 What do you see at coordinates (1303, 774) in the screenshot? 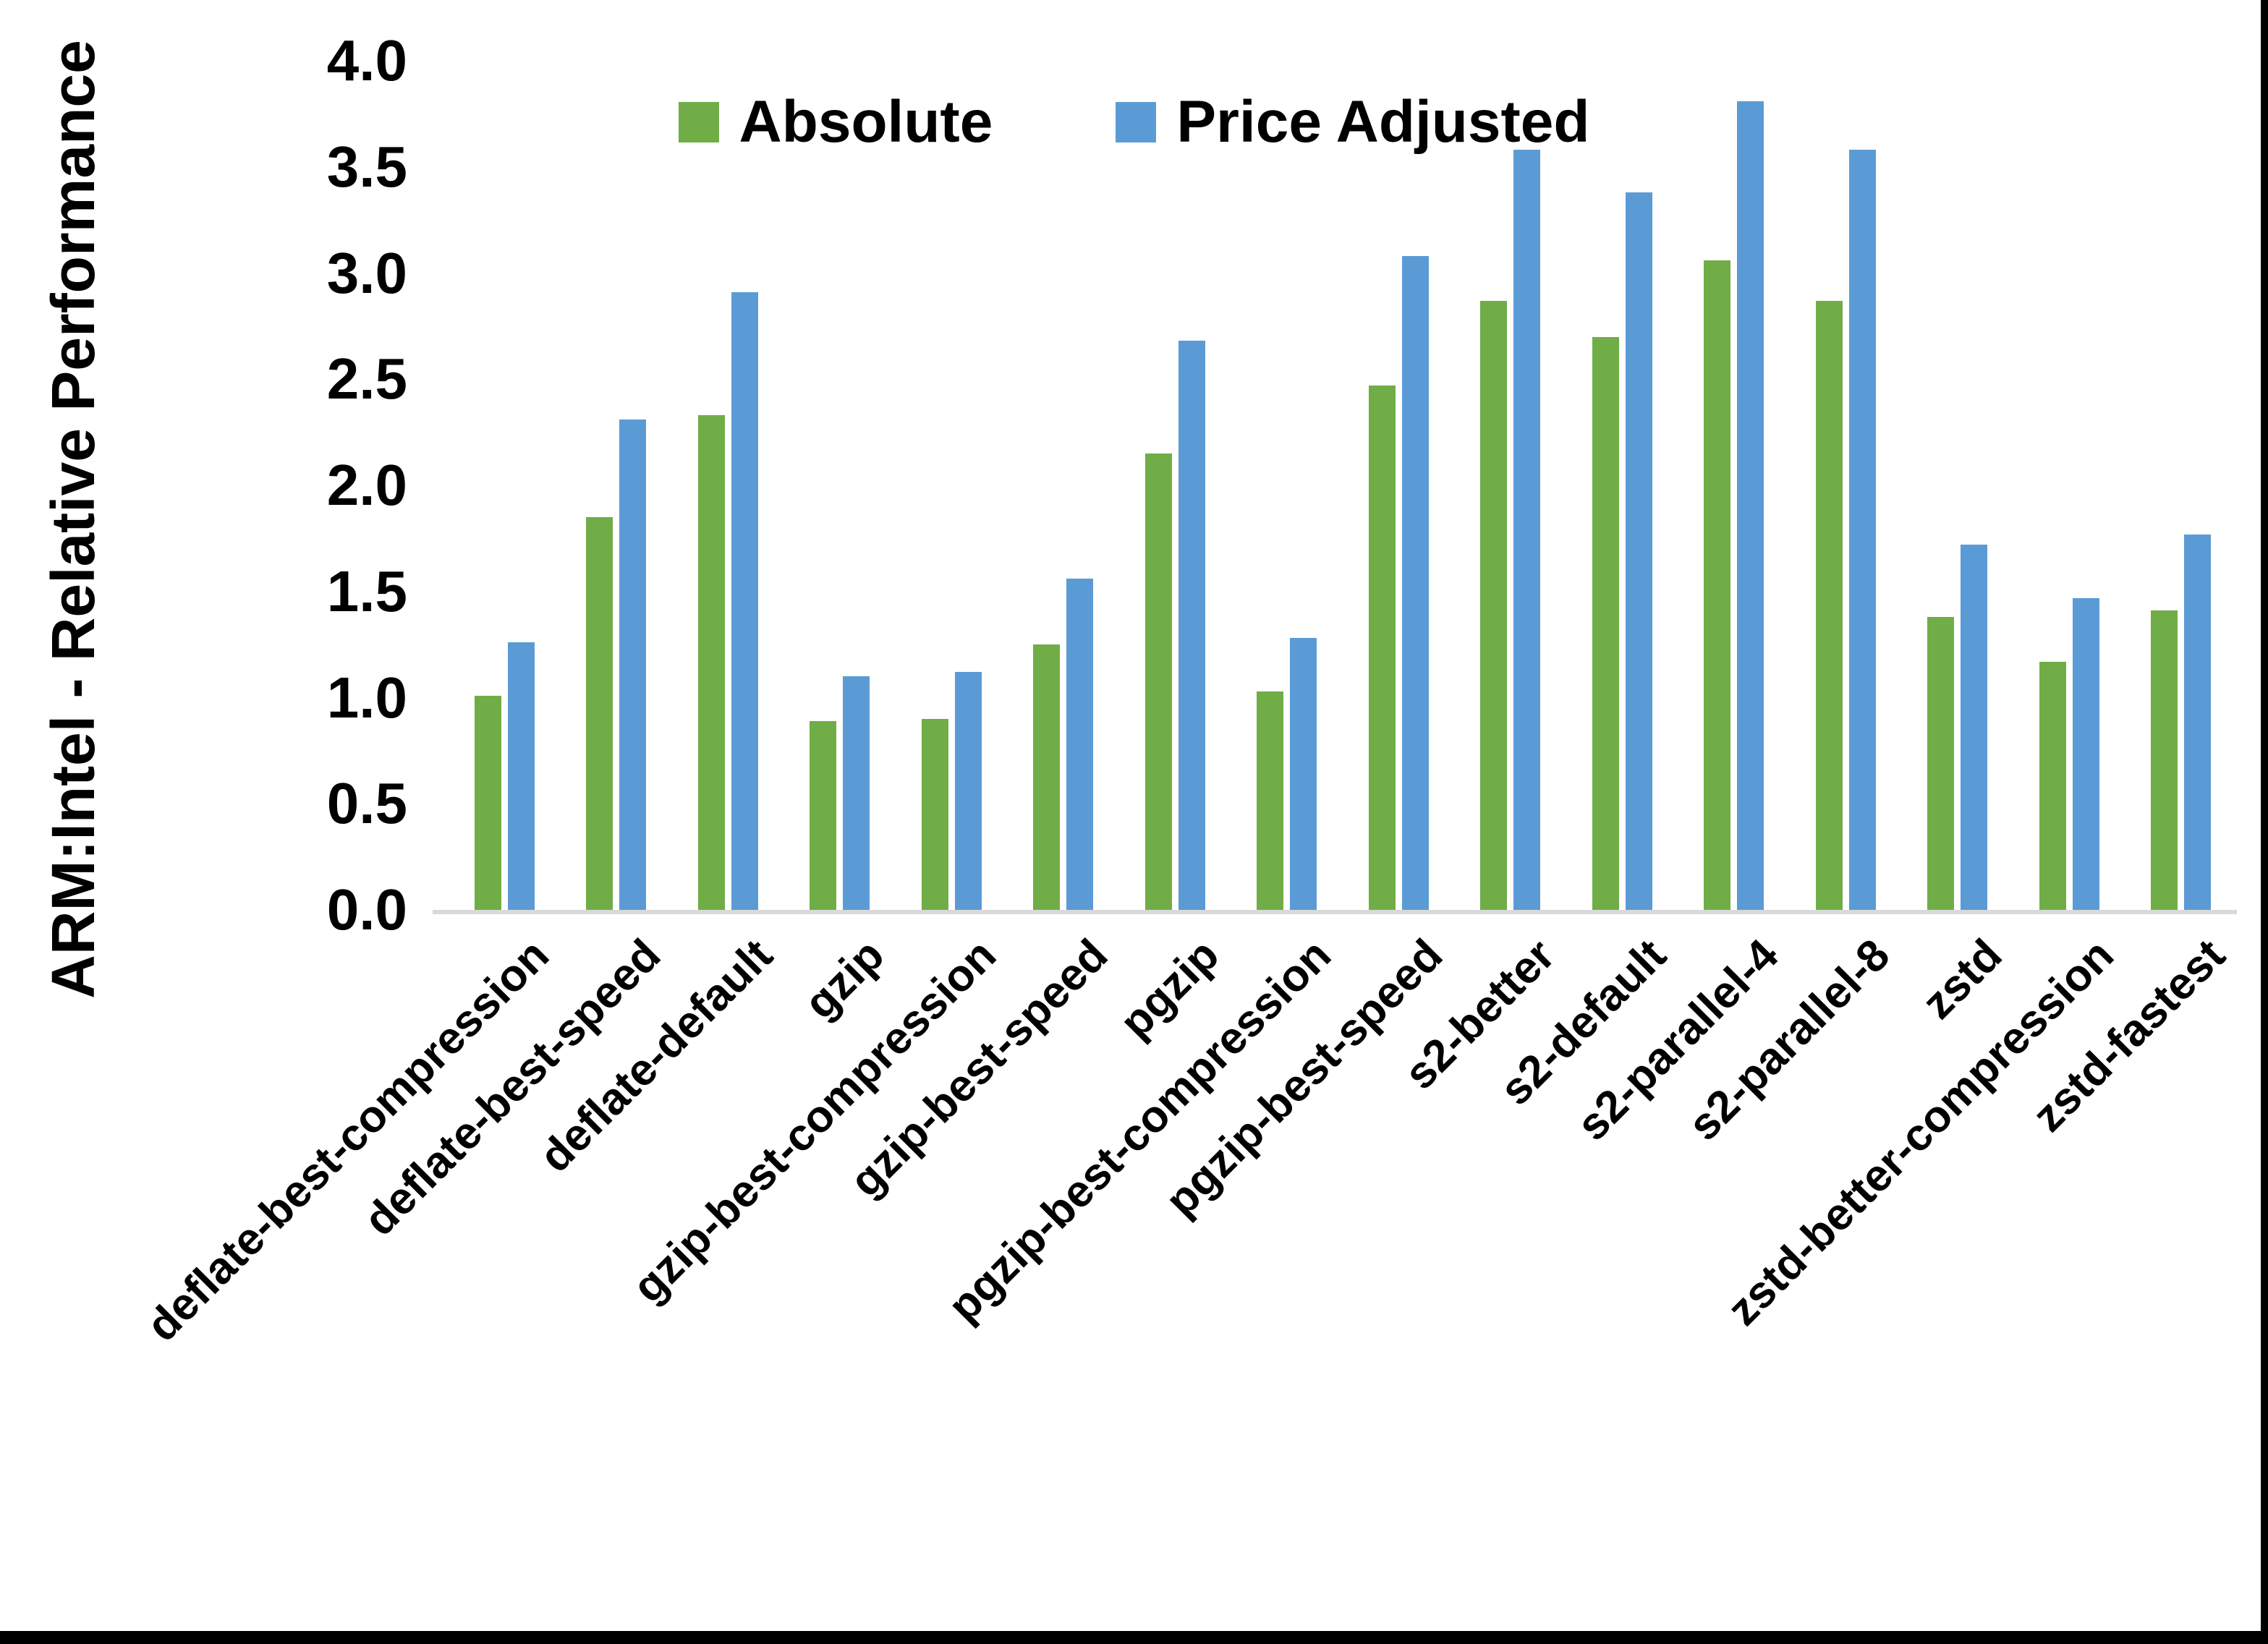
I see `bar-price-adjusted-pgzip-best-compression` at bounding box center [1303, 774].